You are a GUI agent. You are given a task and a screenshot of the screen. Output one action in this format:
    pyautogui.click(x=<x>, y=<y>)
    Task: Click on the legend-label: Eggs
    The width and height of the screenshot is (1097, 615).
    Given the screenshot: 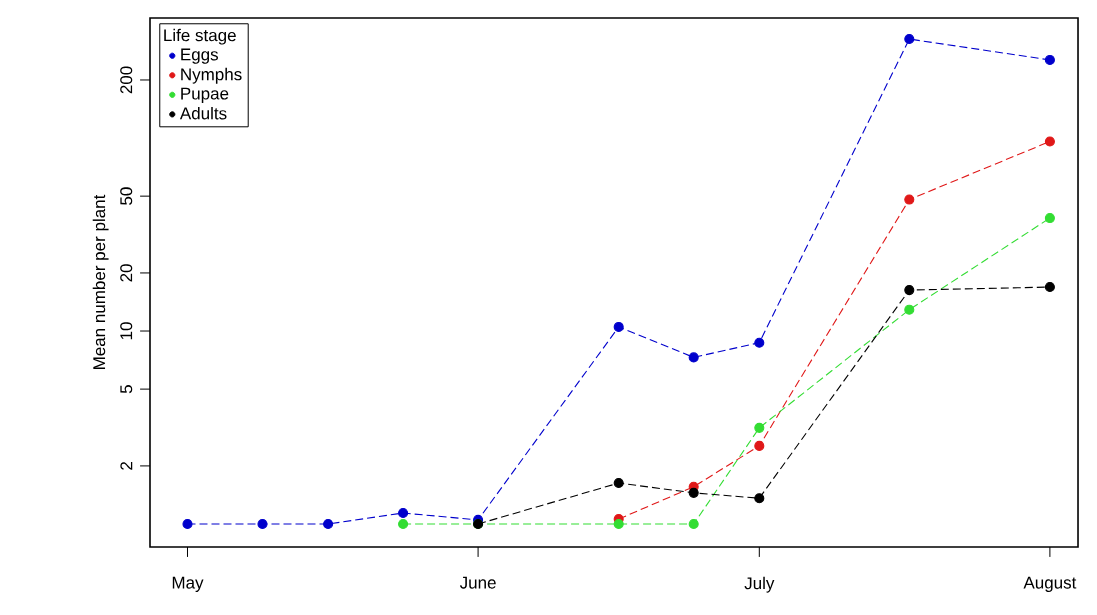 What is the action you would take?
    pyautogui.click(x=200, y=56)
    